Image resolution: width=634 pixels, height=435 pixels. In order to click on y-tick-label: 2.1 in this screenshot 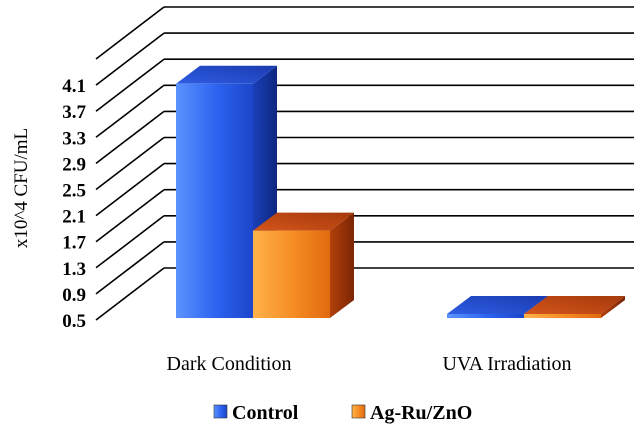, I will do `click(74, 217)`.